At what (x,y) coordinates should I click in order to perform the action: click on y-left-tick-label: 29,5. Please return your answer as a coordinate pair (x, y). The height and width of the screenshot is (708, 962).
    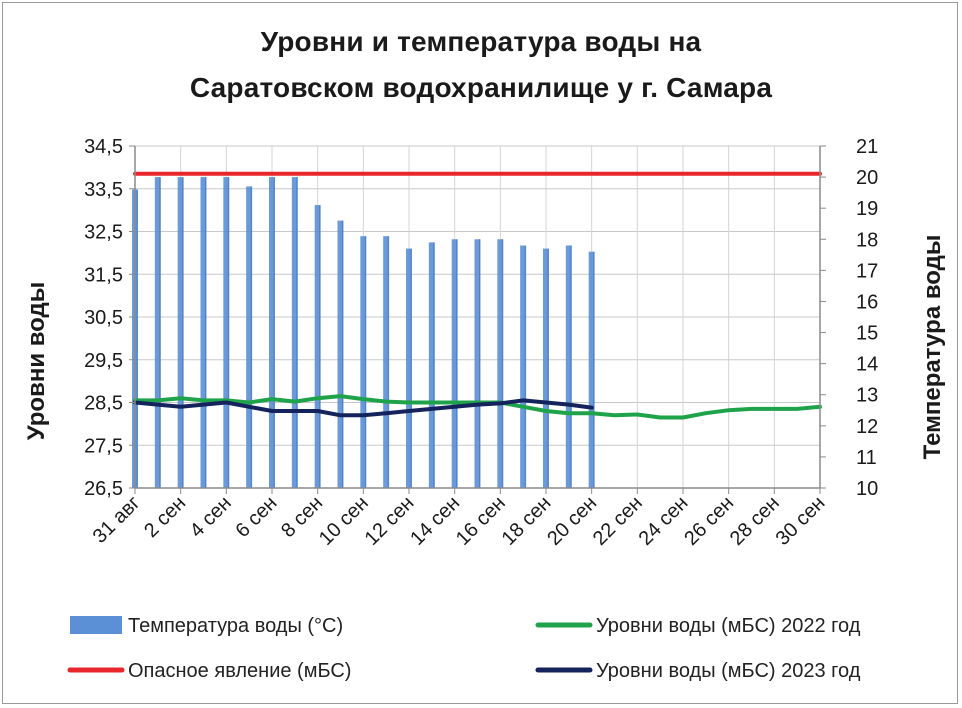
    Looking at the image, I should click on (103, 361).